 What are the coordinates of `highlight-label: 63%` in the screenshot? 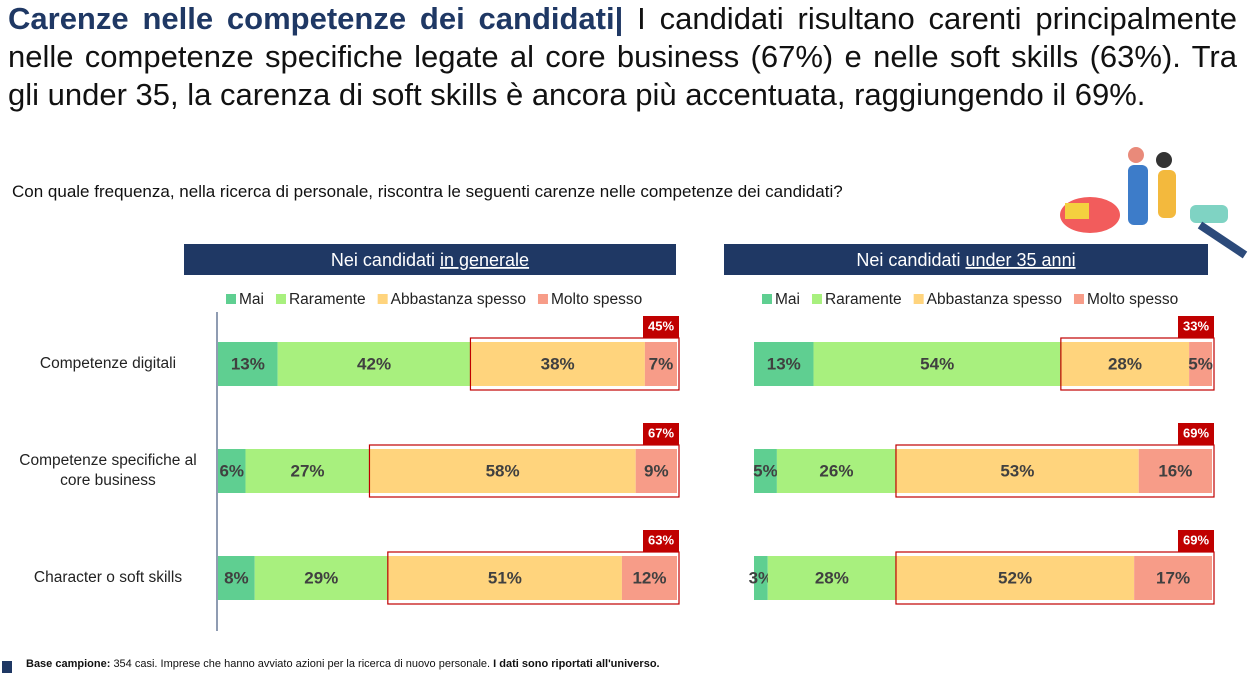 It's located at (661, 539).